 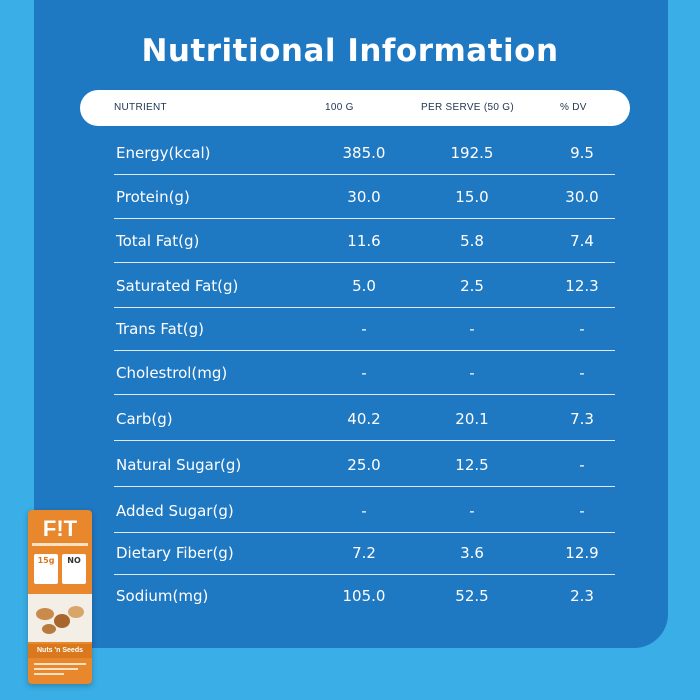 What do you see at coordinates (582, 419) in the screenshot?
I see `value-dv: 7.3` at bounding box center [582, 419].